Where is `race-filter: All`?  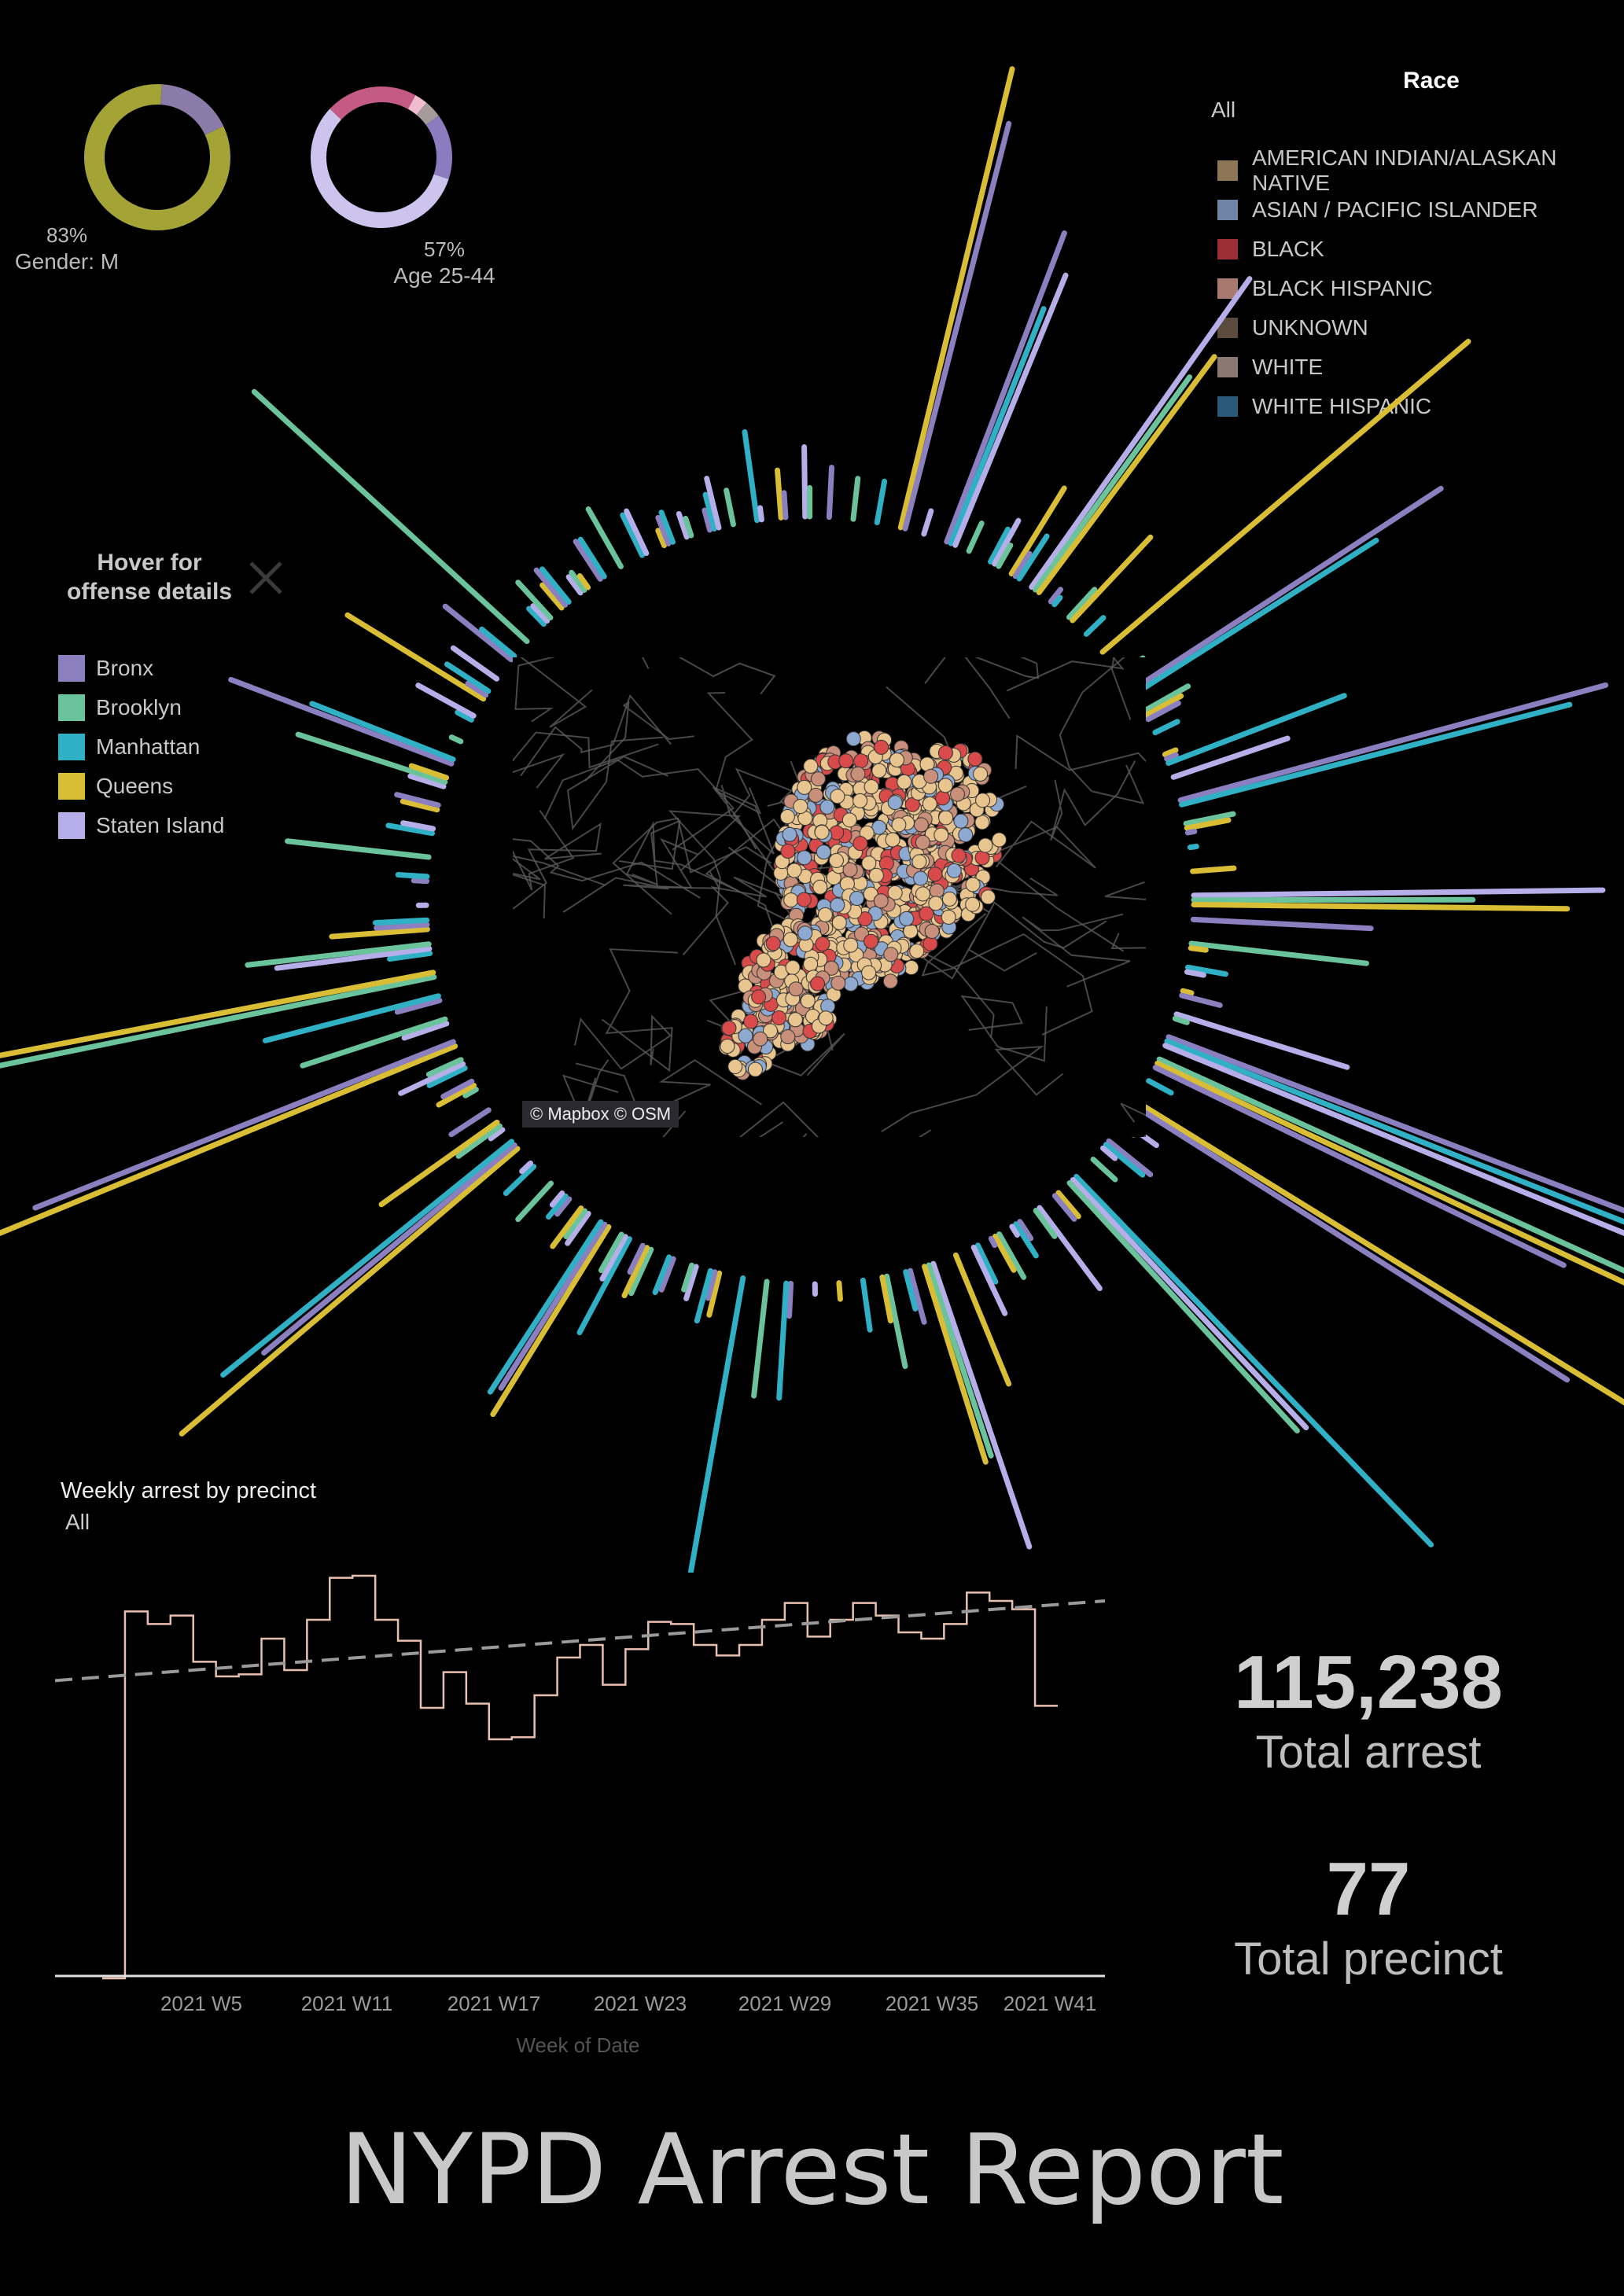
race-filter: All is located at coordinates (1223, 110).